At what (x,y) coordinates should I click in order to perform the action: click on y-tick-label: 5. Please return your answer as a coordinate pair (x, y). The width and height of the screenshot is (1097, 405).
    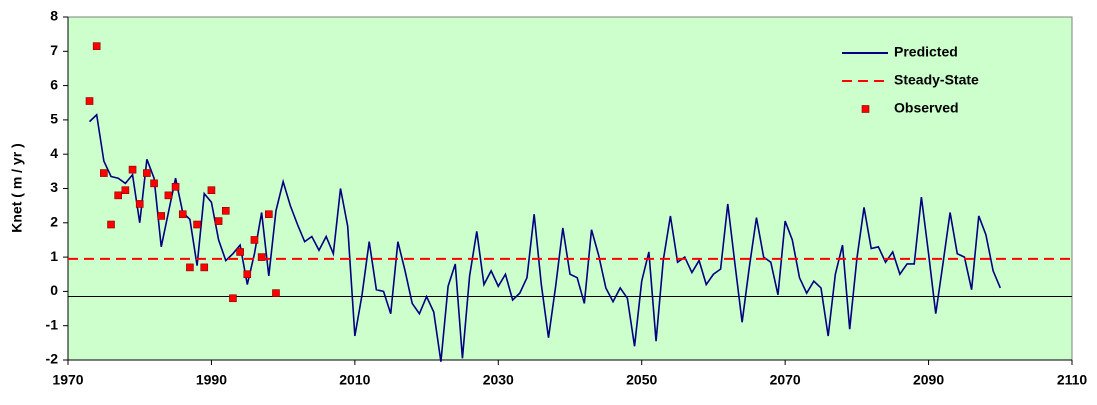
    Looking at the image, I should click on (54, 119).